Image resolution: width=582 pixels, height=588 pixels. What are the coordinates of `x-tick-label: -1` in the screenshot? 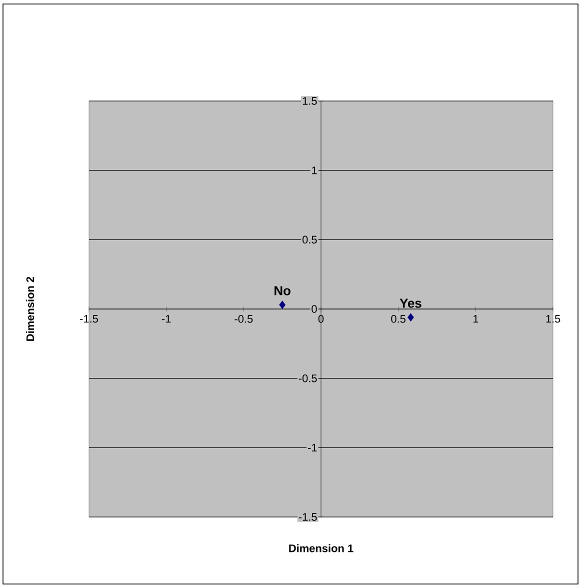 It's located at (166, 319).